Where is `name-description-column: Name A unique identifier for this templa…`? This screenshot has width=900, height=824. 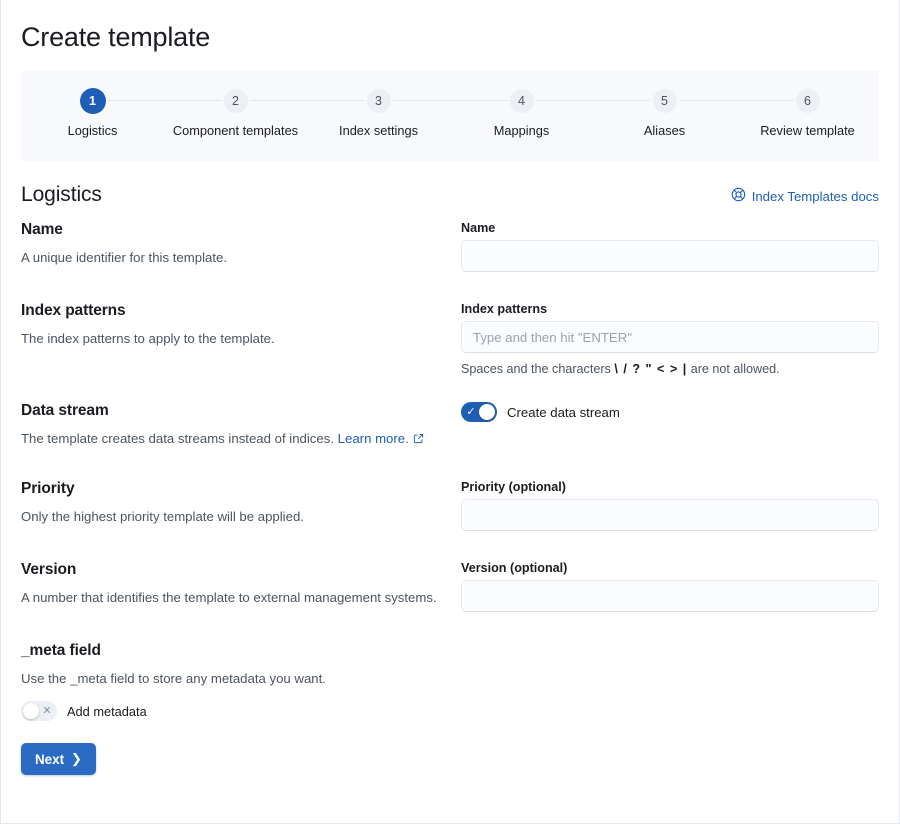 name-description-column: Name A unique identifier for this templa… is located at coordinates (241, 244).